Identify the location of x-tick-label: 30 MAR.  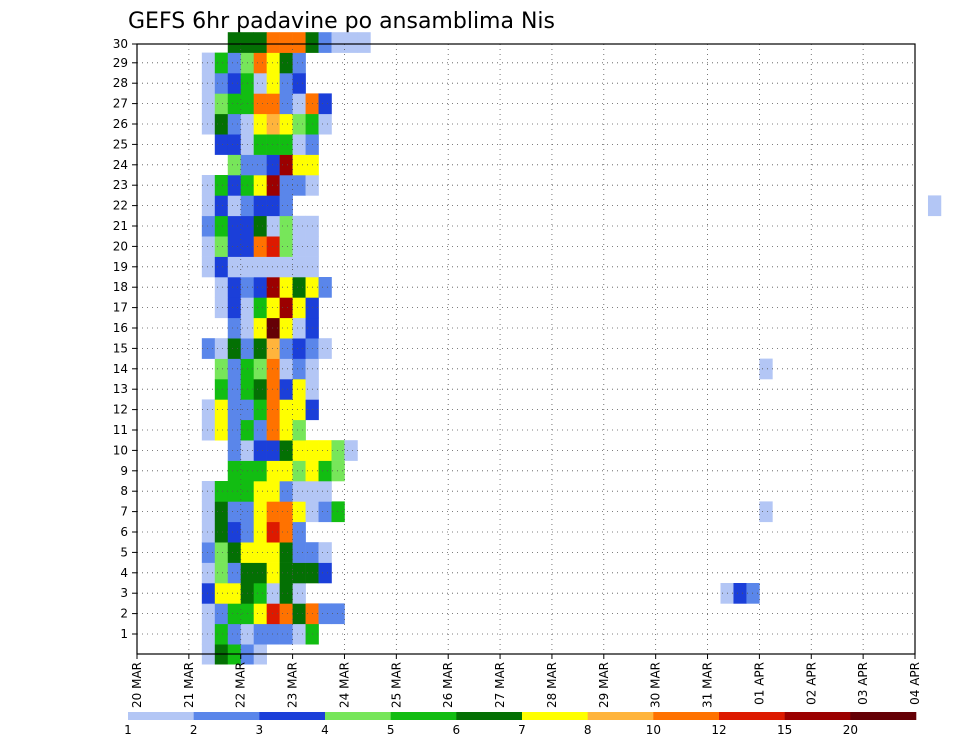
(656, 685).